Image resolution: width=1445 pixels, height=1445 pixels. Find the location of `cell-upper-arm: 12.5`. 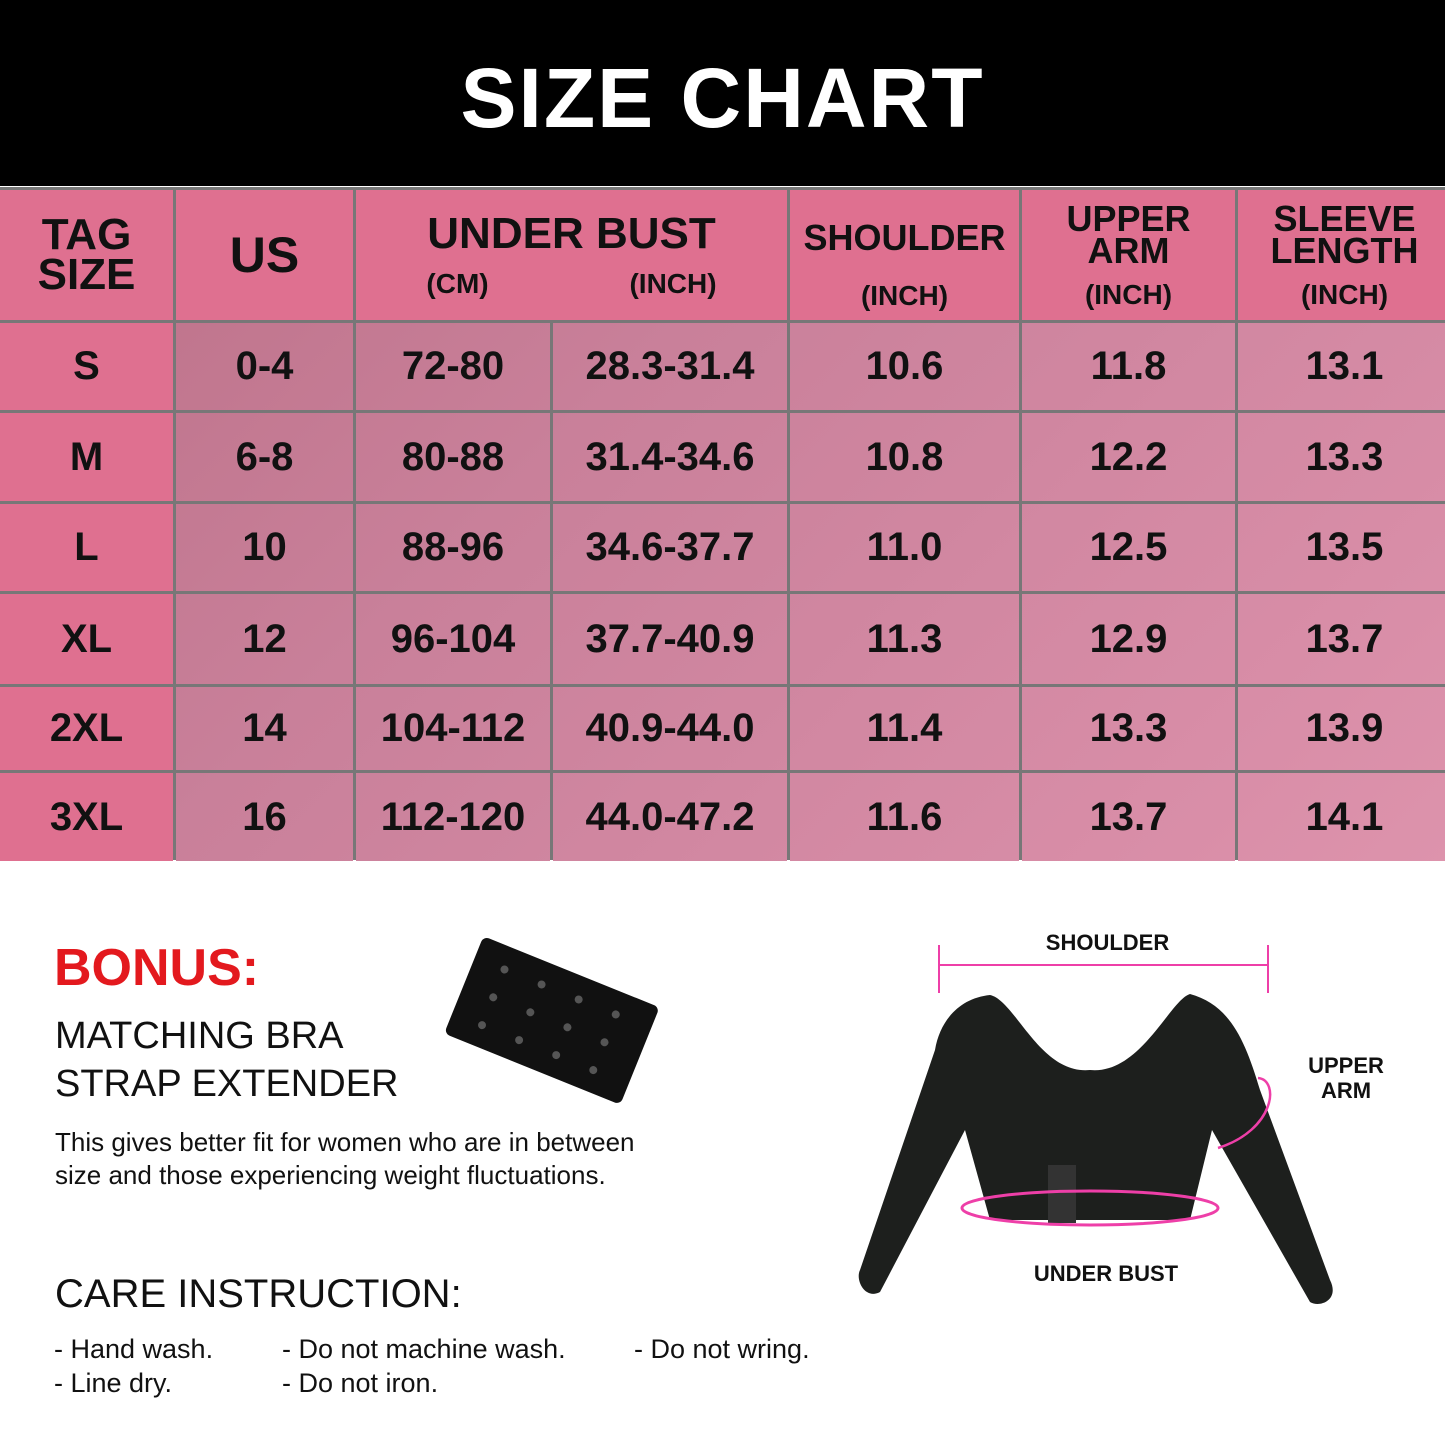

cell-upper-arm: 12.5 is located at coordinates (1128, 547).